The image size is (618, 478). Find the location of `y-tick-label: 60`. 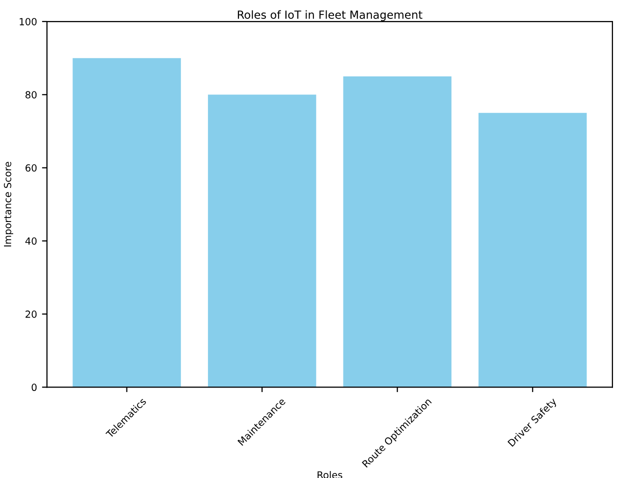

y-tick-label: 60 is located at coordinates (31, 168).